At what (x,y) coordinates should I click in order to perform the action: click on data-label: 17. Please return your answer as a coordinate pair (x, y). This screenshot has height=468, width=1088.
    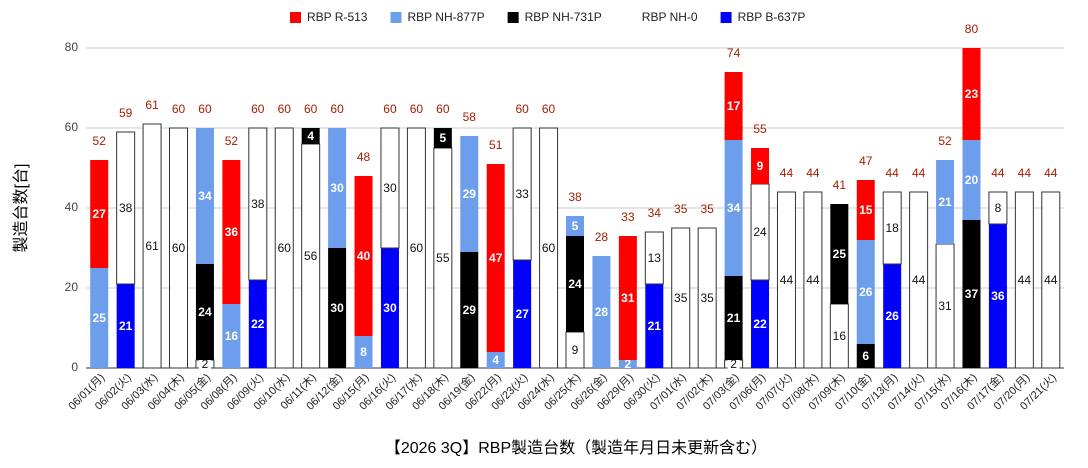
    Looking at the image, I should click on (734, 106).